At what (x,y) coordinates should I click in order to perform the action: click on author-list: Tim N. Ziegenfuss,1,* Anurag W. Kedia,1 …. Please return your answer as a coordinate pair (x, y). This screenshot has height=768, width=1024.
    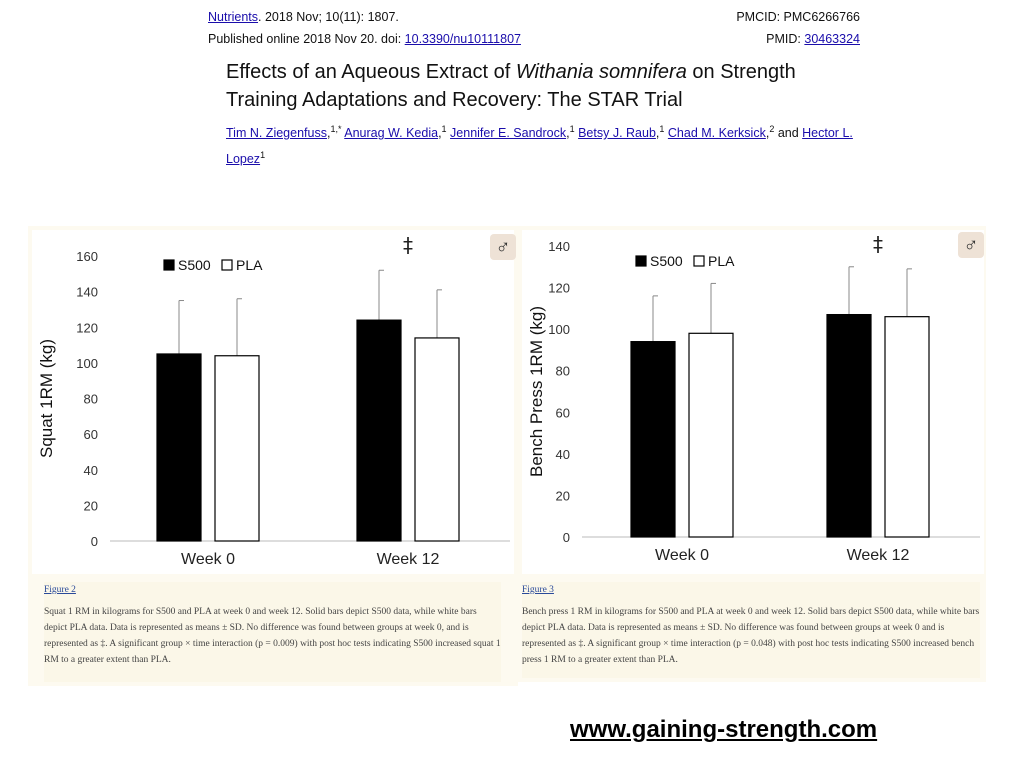
    Looking at the image, I should click on (546, 144).